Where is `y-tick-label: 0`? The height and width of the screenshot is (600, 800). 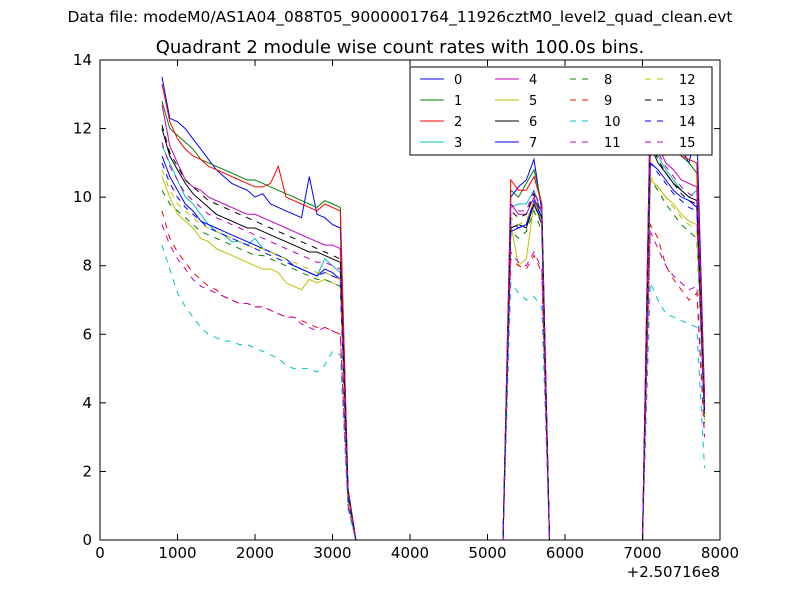 y-tick-label: 0 is located at coordinates (87, 540).